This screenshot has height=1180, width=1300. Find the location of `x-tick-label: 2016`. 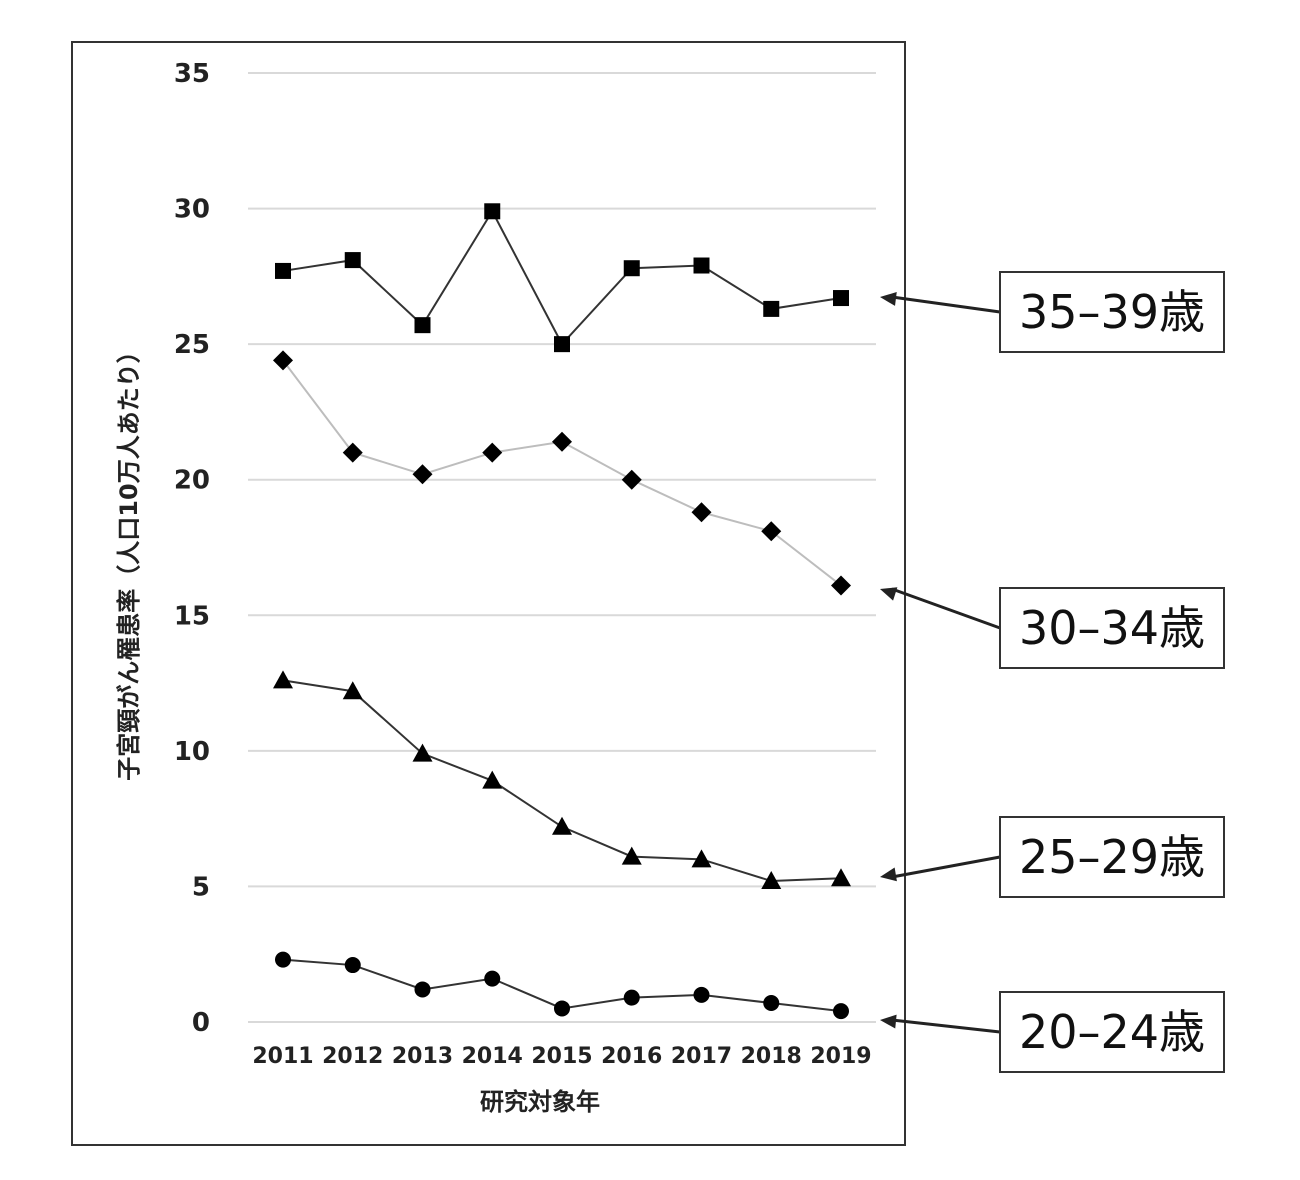

x-tick-label: 2016 is located at coordinates (631, 1056).